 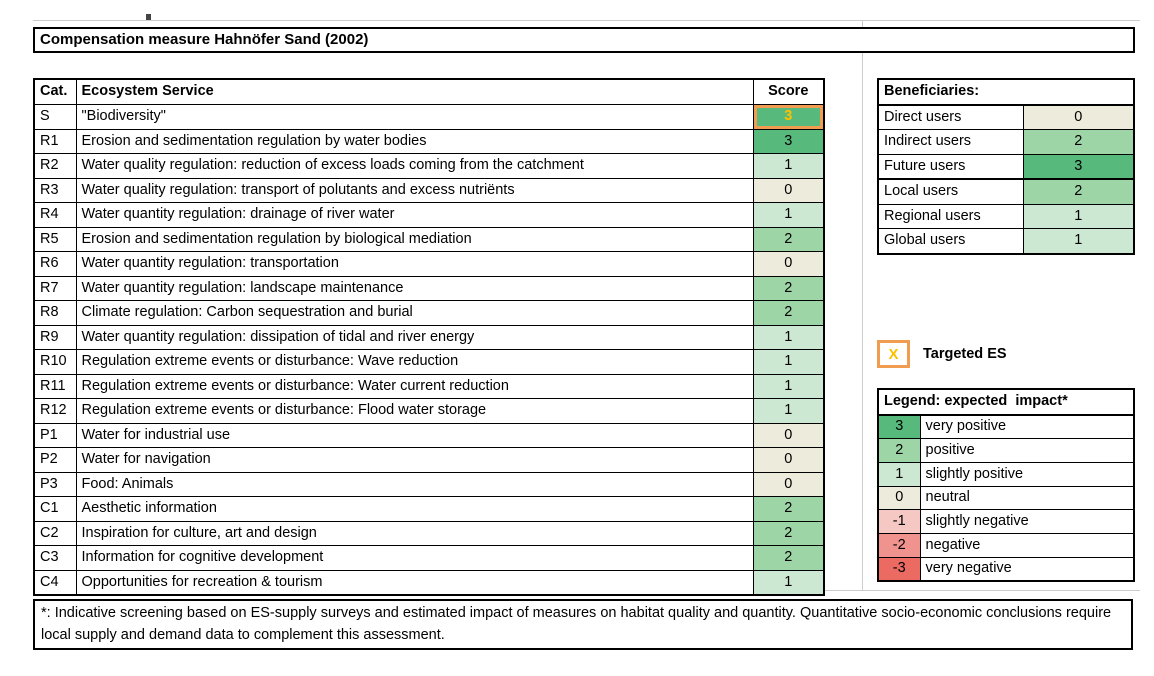 I want to click on es-row-category: R4, so click(x=55, y=215).